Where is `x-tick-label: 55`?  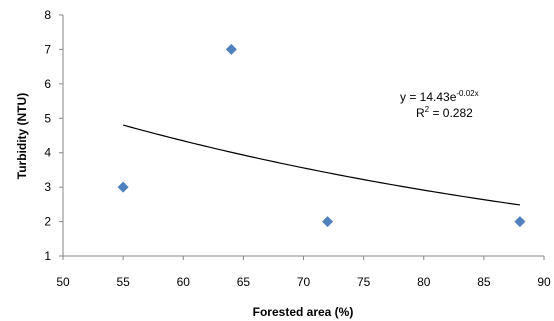
x-tick-label: 55 is located at coordinates (123, 282).